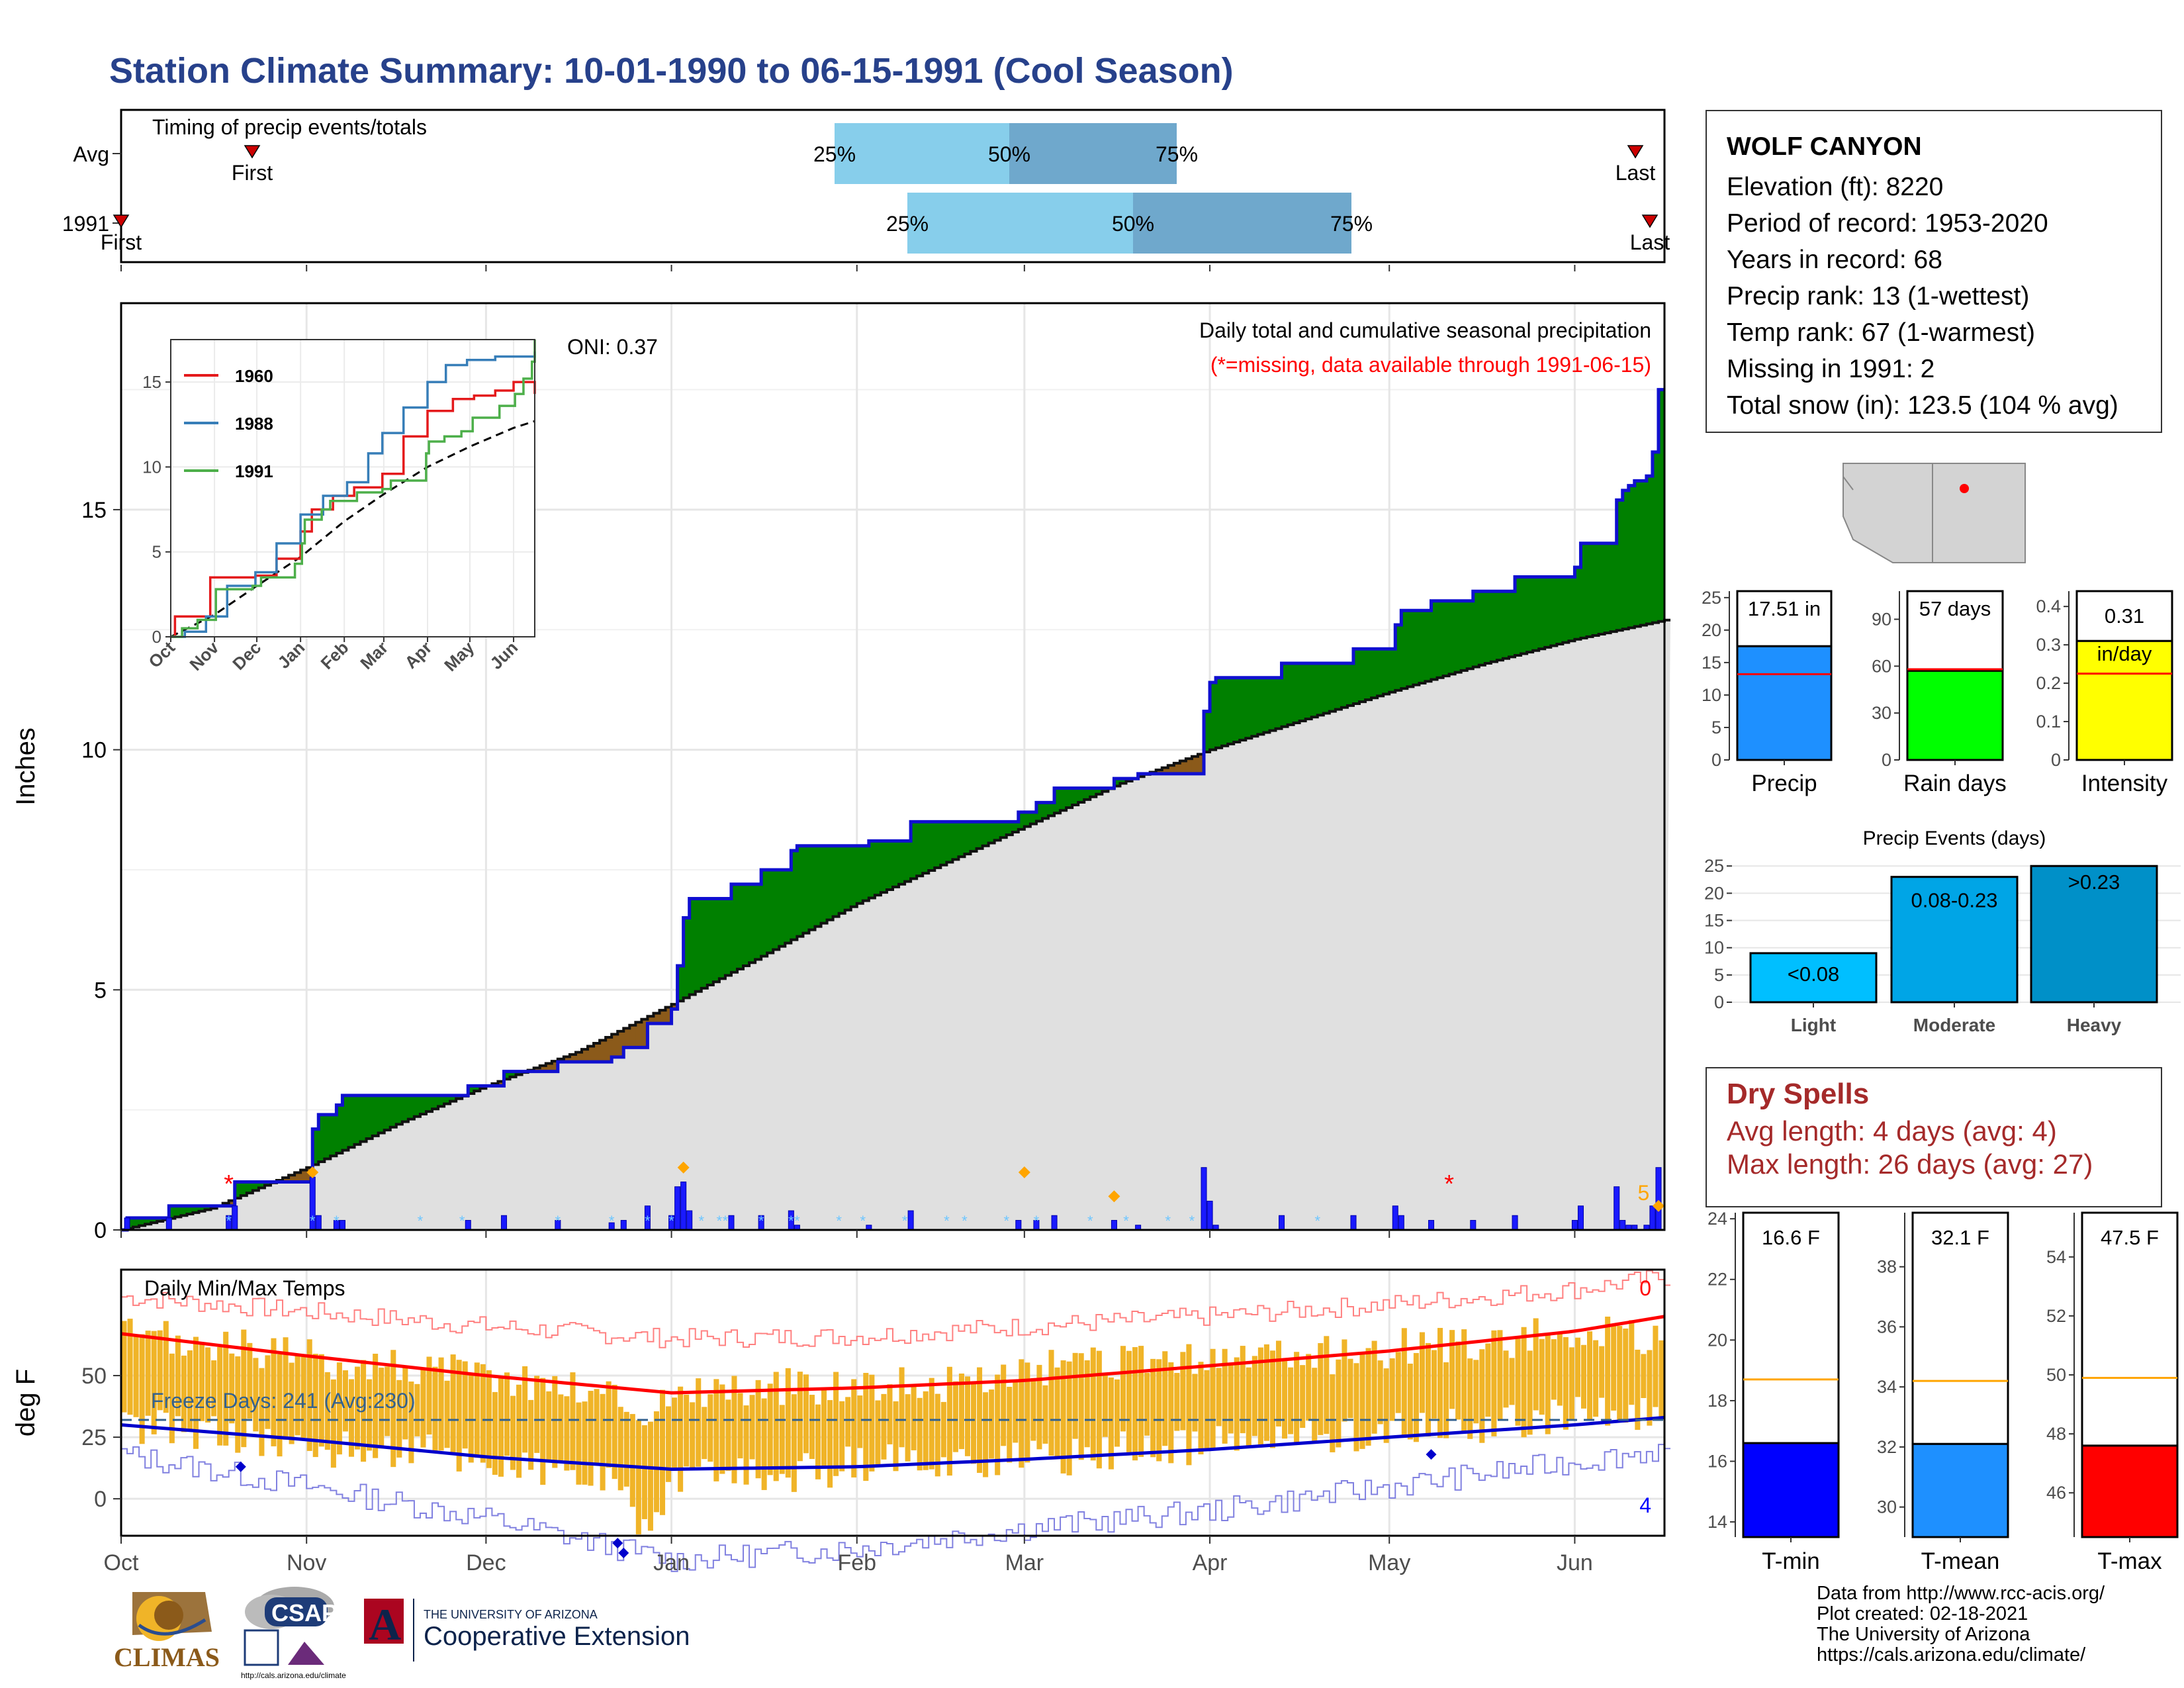  Describe the element at coordinates (1210, 1562) in the screenshot. I see `month-tick-label: Apr` at that location.